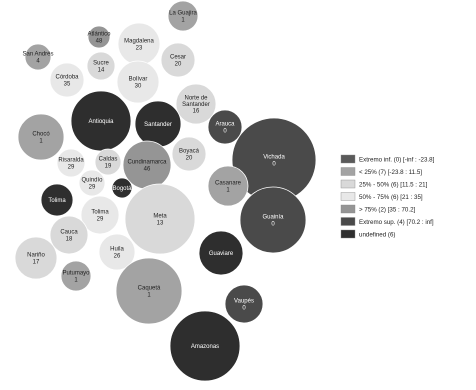 This screenshot has width=476, height=390. What do you see at coordinates (92, 181) in the screenshot?
I see `bubble-name-label: Quindío` at bounding box center [92, 181].